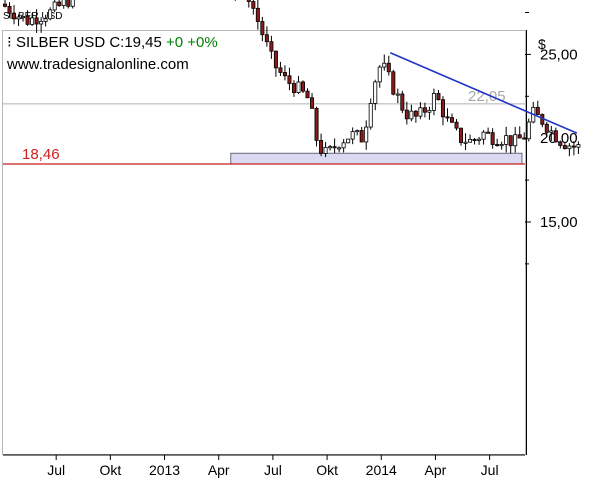  What do you see at coordinates (559, 222) in the screenshot?
I see `y-tick-label: 15,00` at bounding box center [559, 222].